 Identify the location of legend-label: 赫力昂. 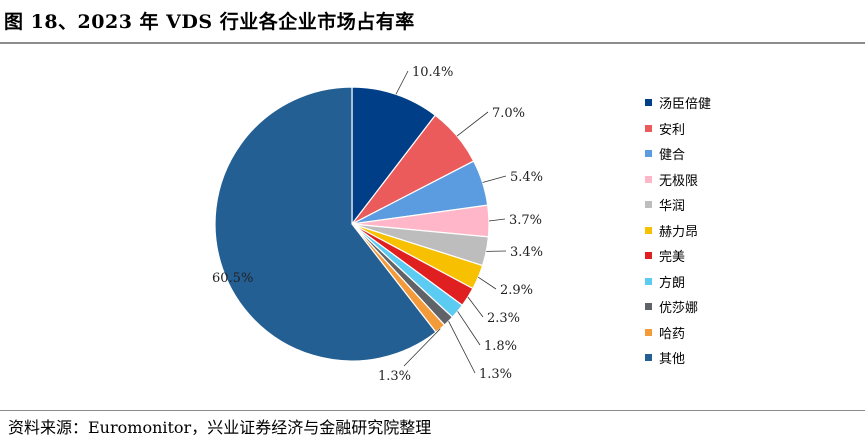
(679, 232).